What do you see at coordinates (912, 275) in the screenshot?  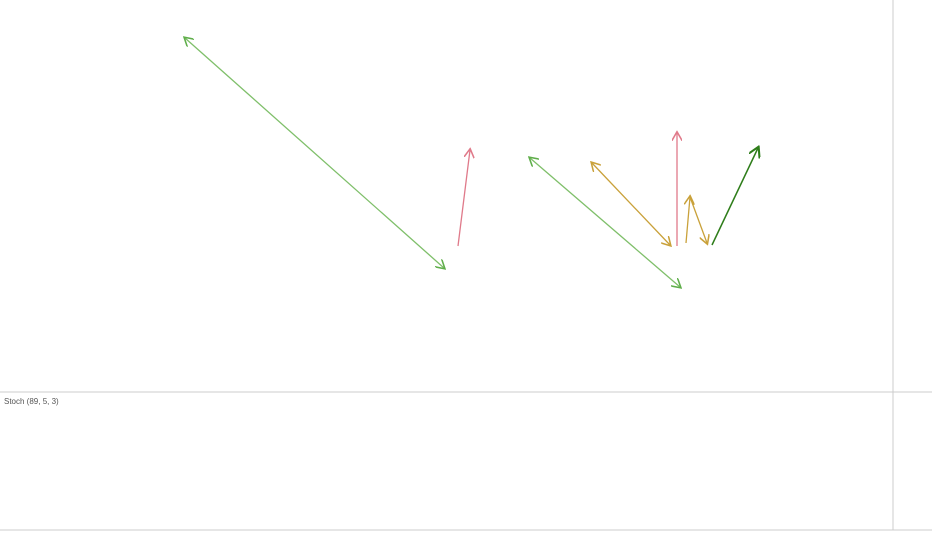 I see `price-axis` at bounding box center [912, 275].